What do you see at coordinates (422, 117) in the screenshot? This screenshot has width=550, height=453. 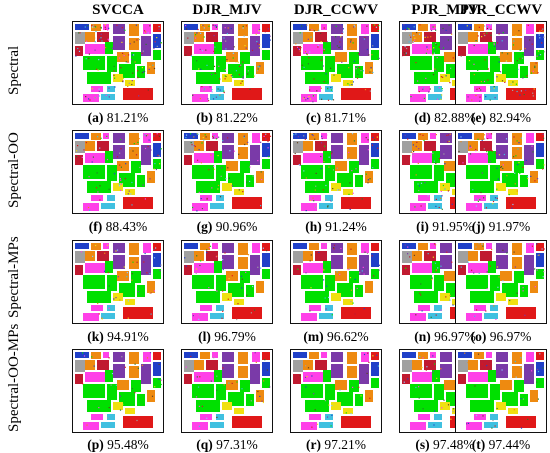 I see `panel-letter: (d)` at bounding box center [422, 117].